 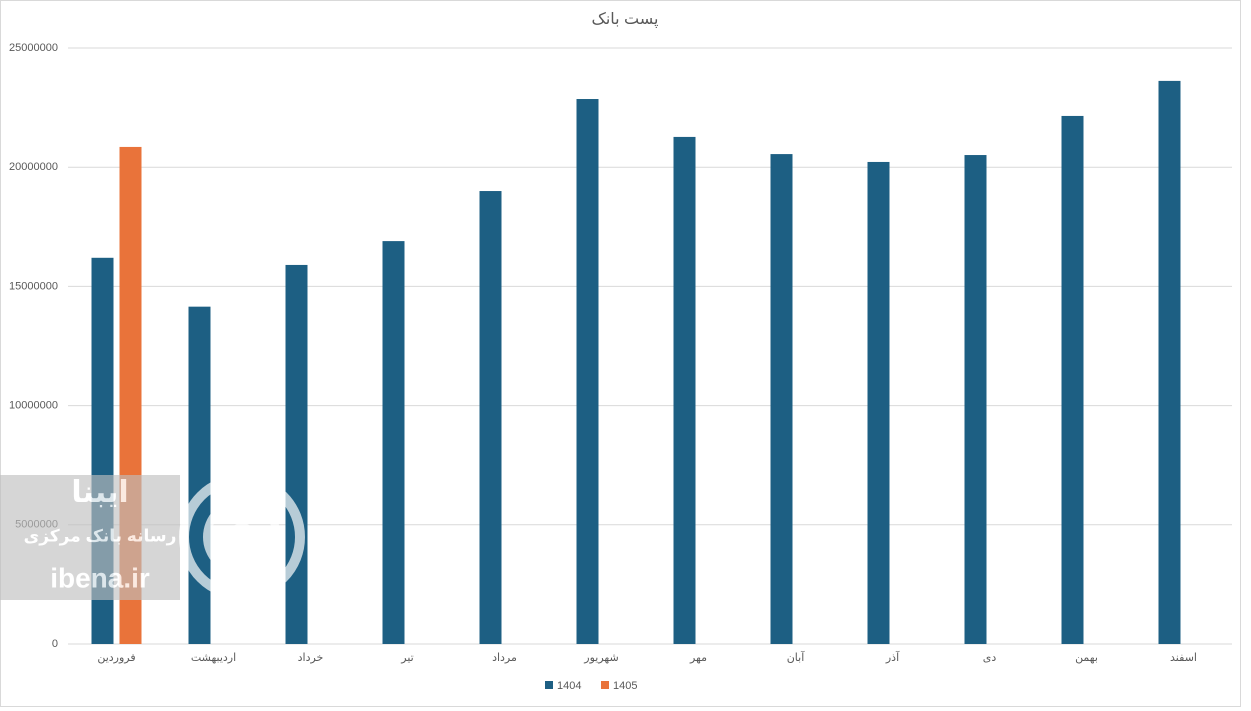 What do you see at coordinates (100, 536) in the screenshot?
I see `watermark-text: رسانه بانک مرکزی` at bounding box center [100, 536].